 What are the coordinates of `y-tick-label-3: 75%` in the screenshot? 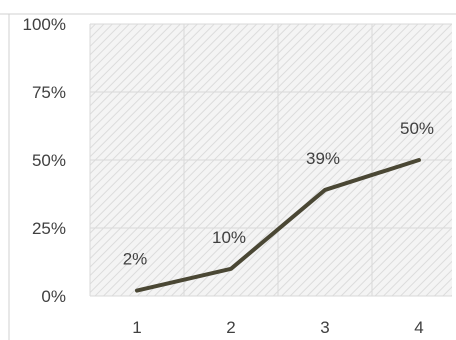 It's located at (49, 92).